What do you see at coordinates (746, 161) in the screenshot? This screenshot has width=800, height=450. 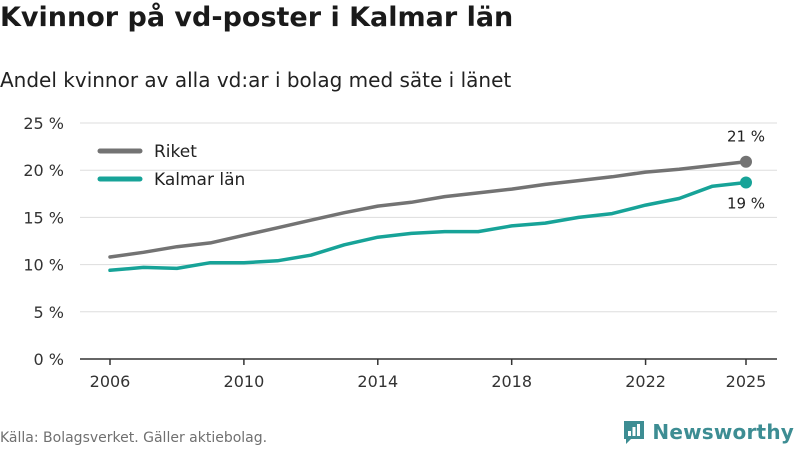 I see `end-marker-riket` at bounding box center [746, 161].